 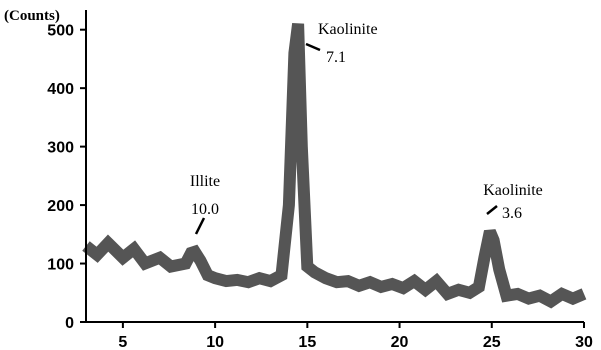 What do you see at coordinates (60, 265) in the screenshot?
I see `y-tick-label: 100` at bounding box center [60, 265].